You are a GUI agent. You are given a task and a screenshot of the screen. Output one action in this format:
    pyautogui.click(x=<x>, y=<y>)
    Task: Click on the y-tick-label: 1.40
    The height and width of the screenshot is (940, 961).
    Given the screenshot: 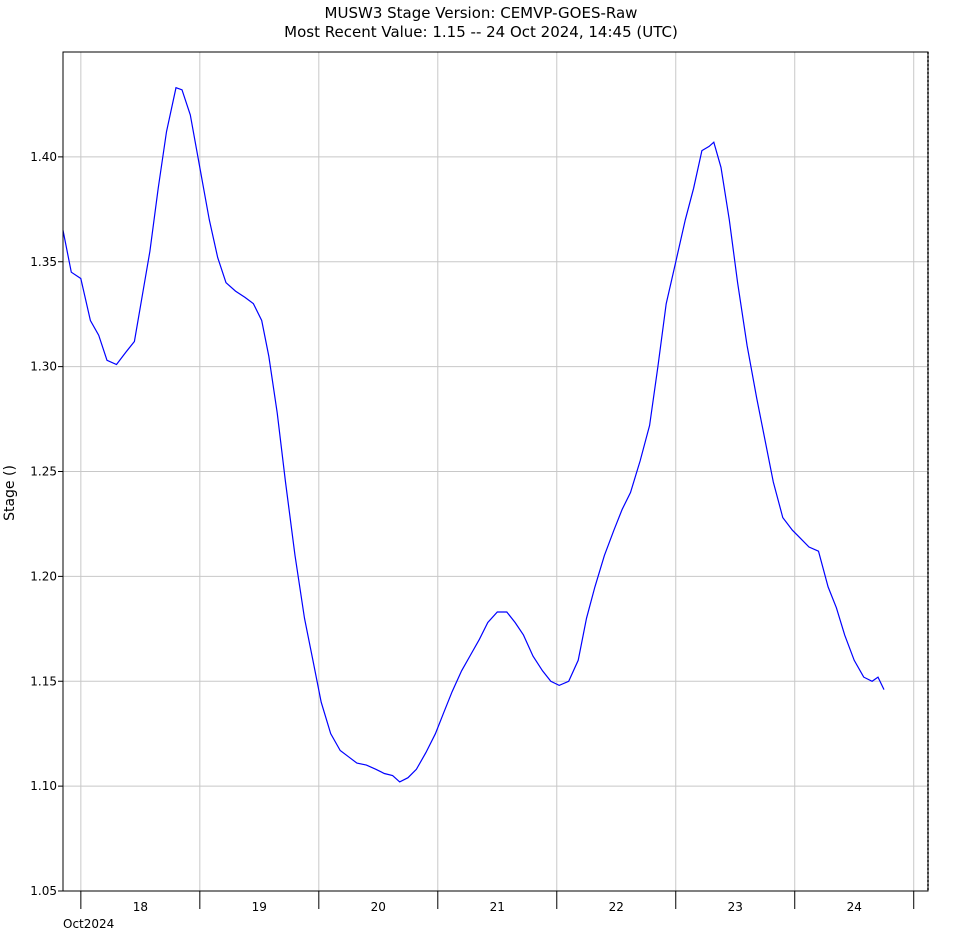 What is the action you would take?
    pyautogui.click(x=43, y=157)
    